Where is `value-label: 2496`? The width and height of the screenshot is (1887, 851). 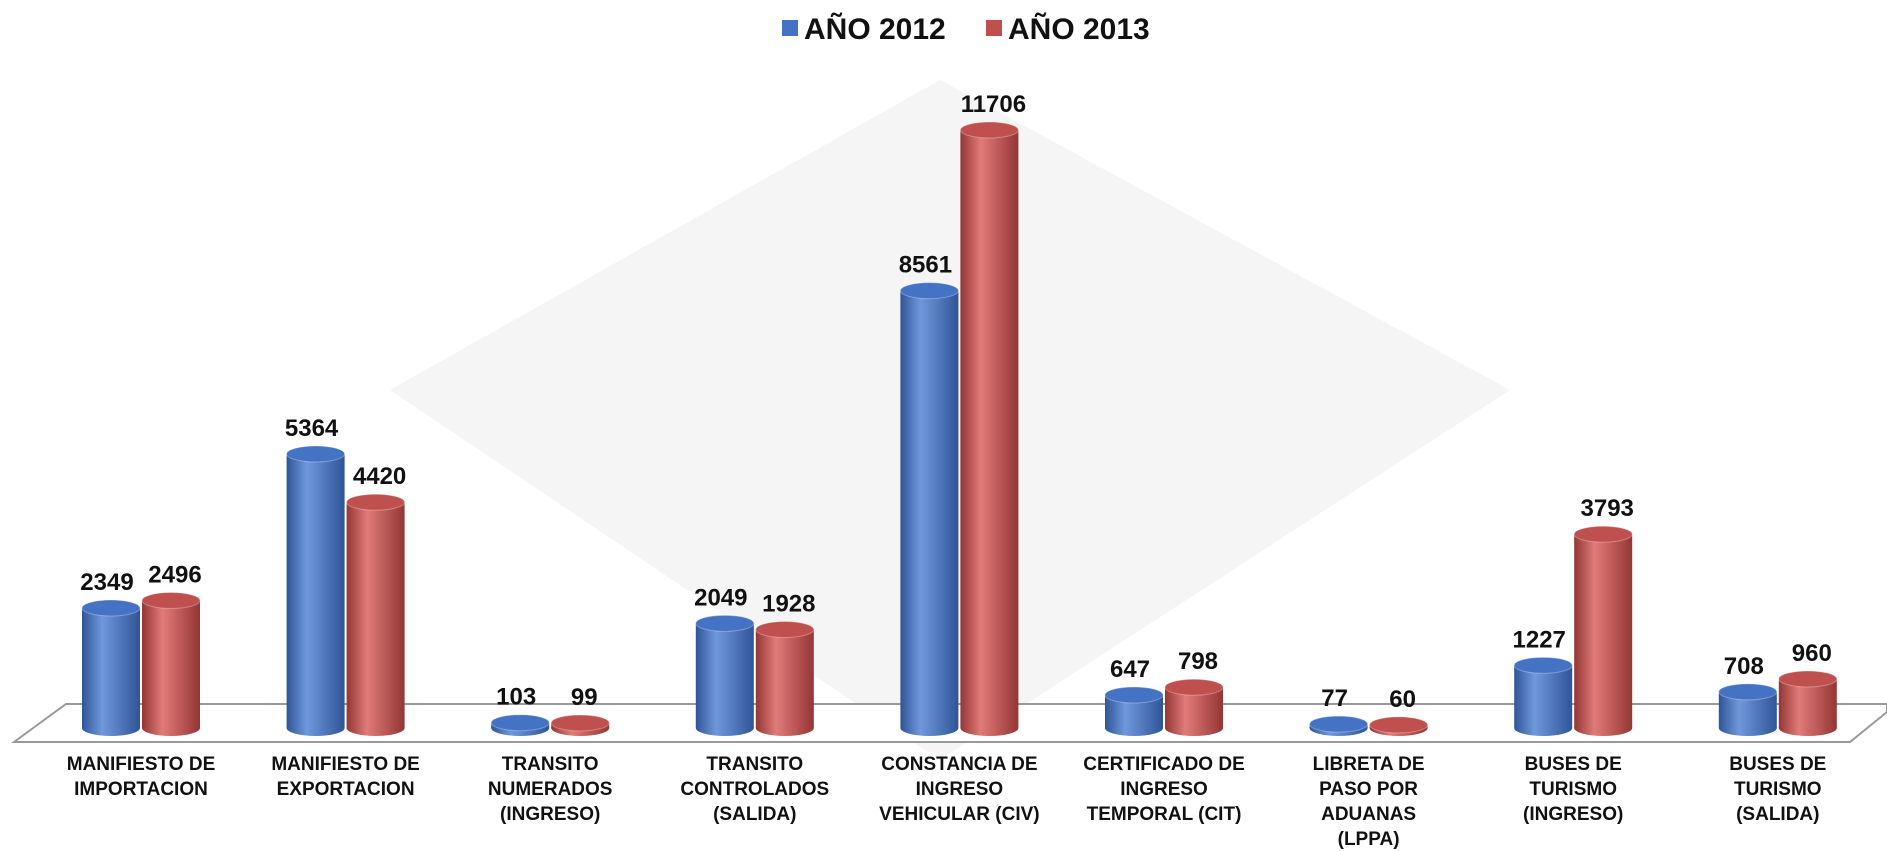
value-label: 2496 is located at coordinates (174, 574).